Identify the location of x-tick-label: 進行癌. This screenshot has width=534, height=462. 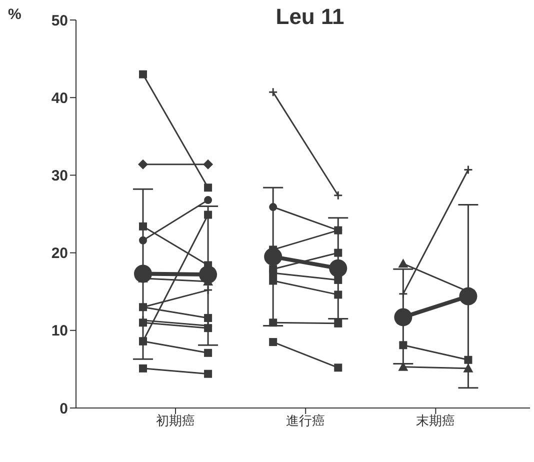
(306, 420).